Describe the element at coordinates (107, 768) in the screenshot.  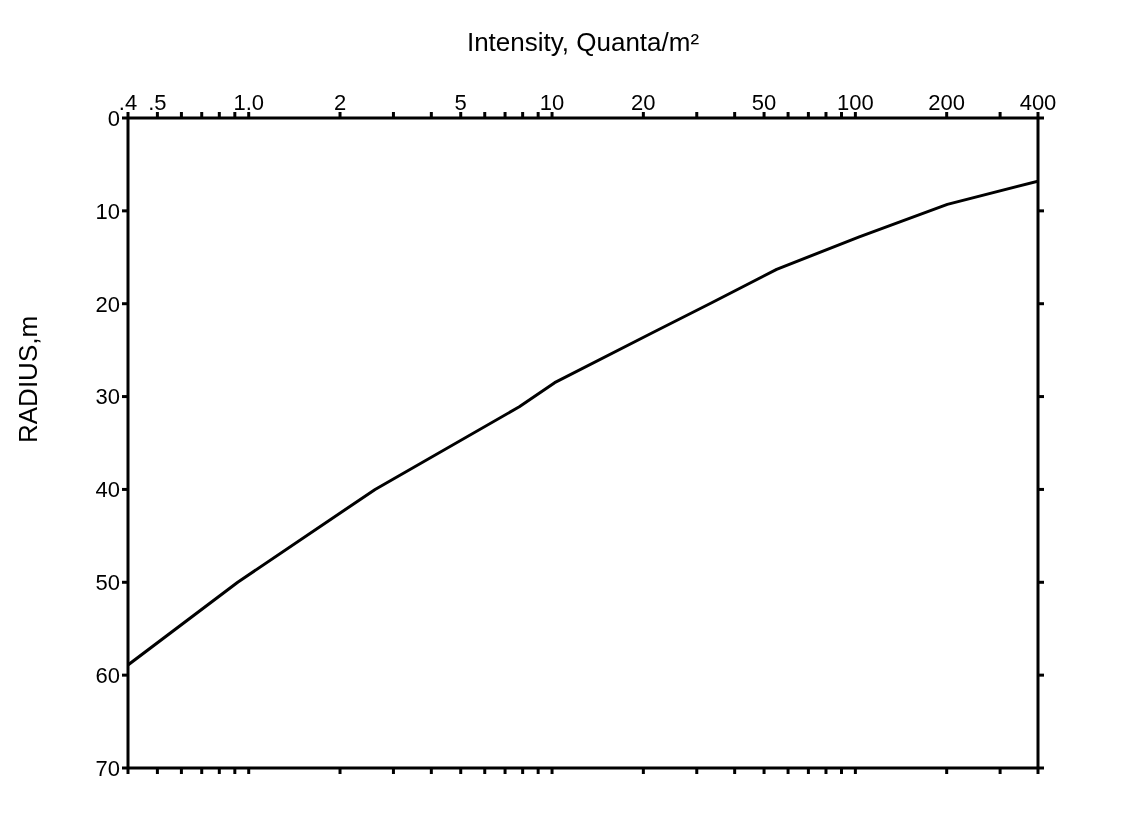
I see `y-tick-label: 70` at that location.